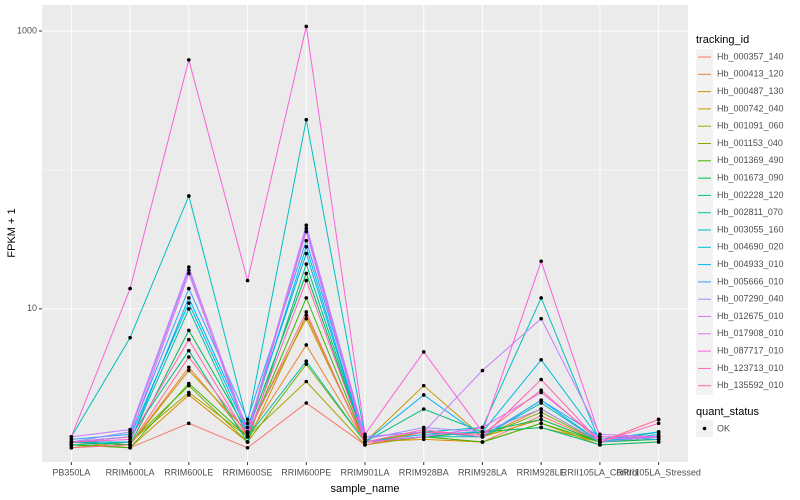 The width and height of the screenshot is (800, 500). Describe the element at coordinates (750, 229) in the screenshot. I see `legend-label: Hb_003055_160` at that location.